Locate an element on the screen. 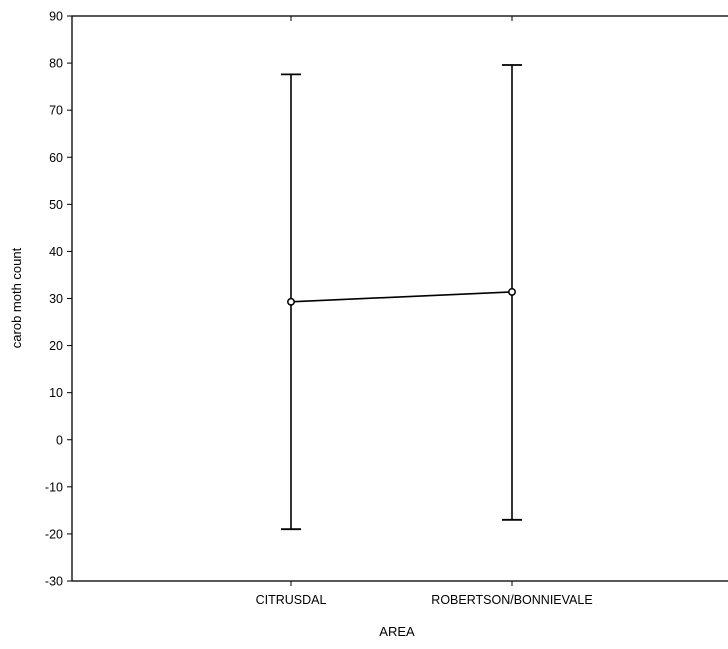 Image resolution: width=728 pixels, height=649 pixels. y-tick-label: 30 is located at coordinates (56, 299).